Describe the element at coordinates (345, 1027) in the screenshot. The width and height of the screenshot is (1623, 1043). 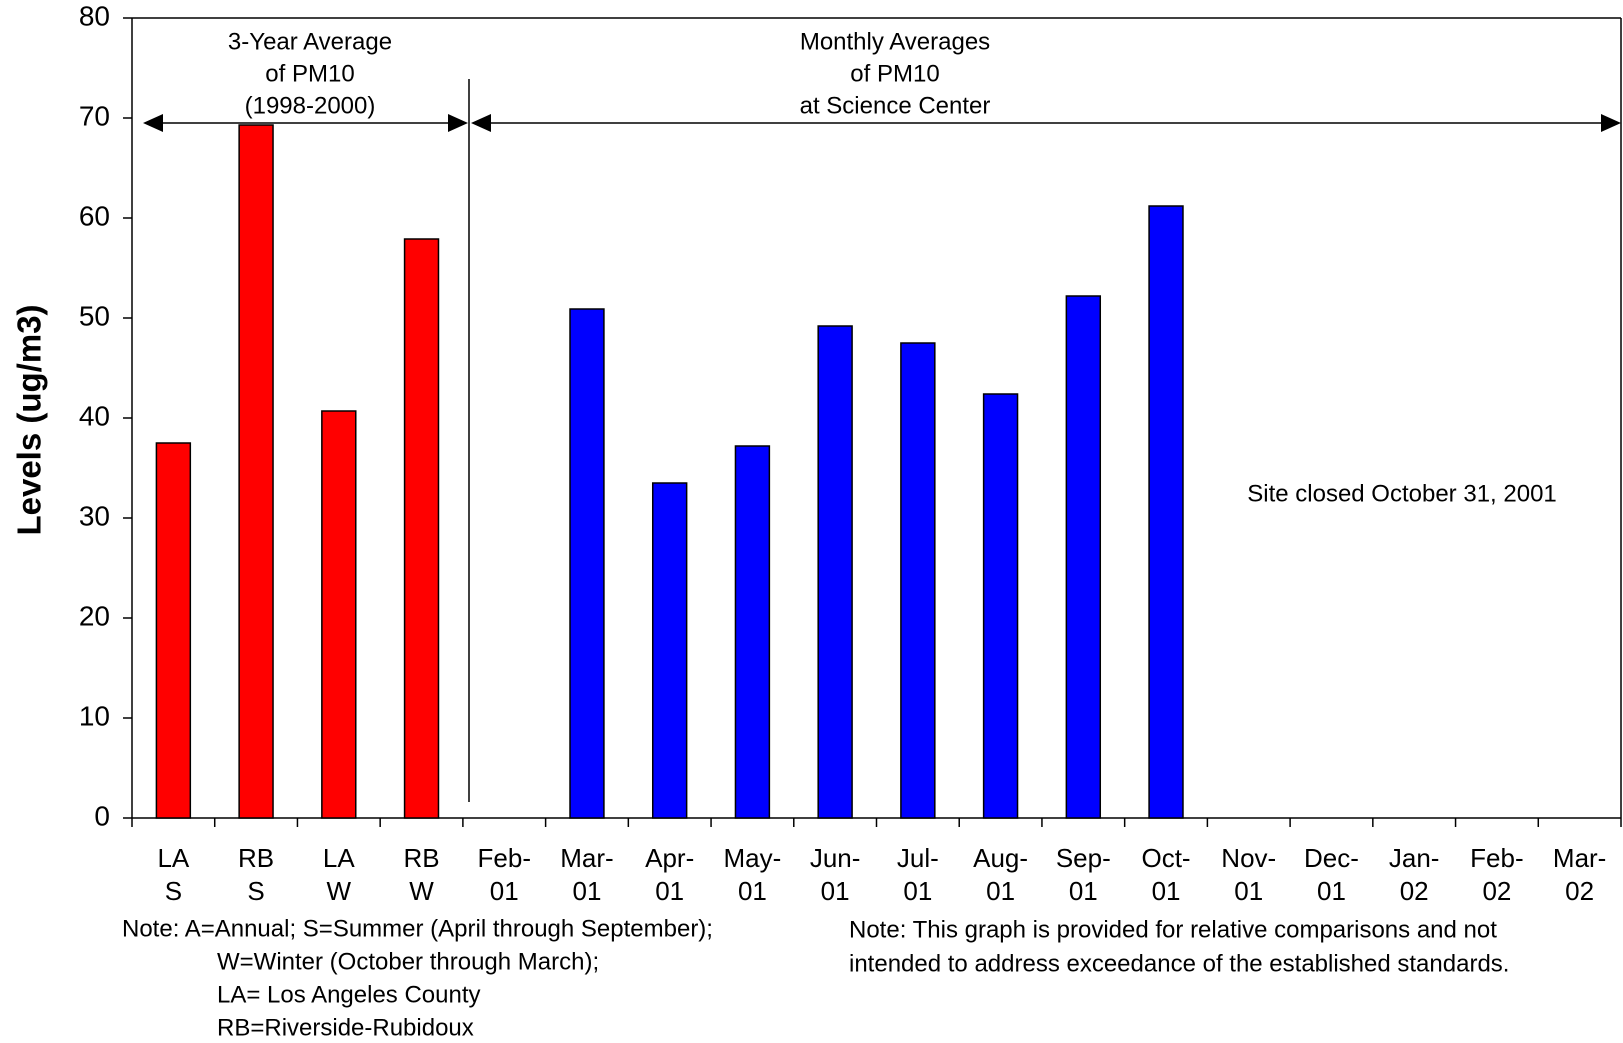
I see `note: RB=Riverside-Rubidoux` at that location.